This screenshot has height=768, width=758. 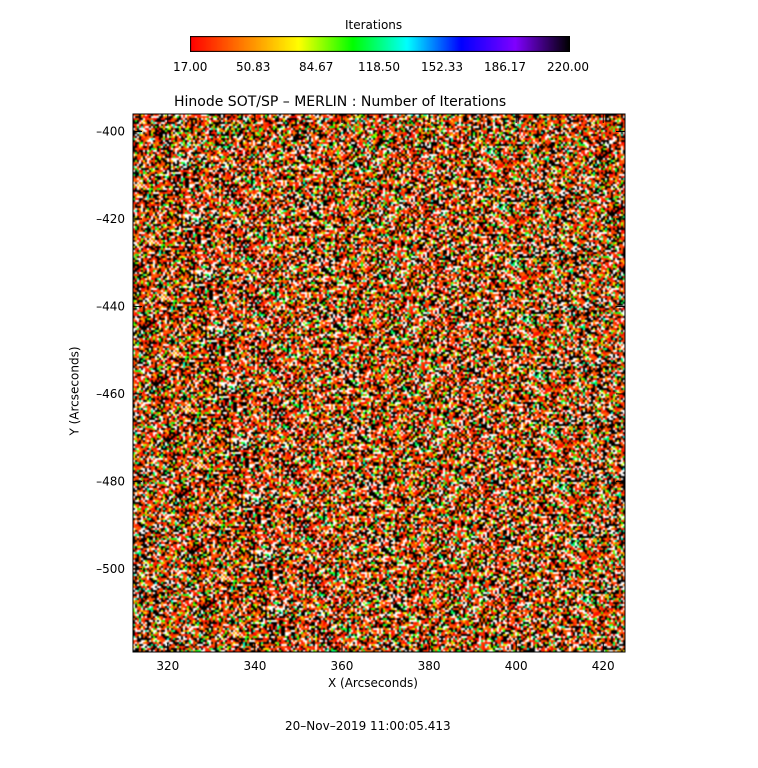 I want to click on x-tick-label: 380, so click(x=429, y=666).